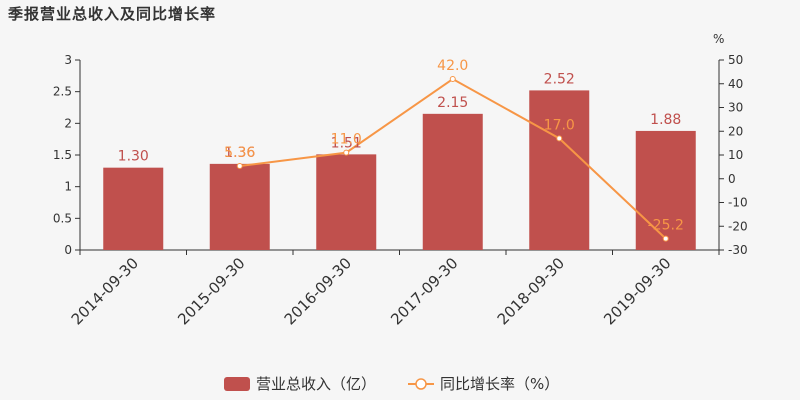 This screenshot has width=800, height=400. What do you see at coordinates (559, 125) in the screenshot?
I see `line-value-label: 17.0` at bounding box center [559, 125].